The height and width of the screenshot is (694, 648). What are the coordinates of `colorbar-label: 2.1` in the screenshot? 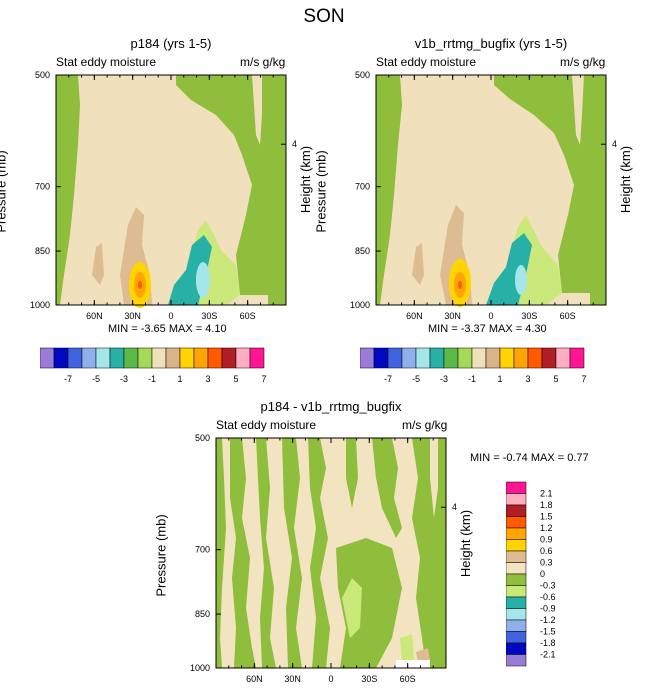 It's located at (546, 494).